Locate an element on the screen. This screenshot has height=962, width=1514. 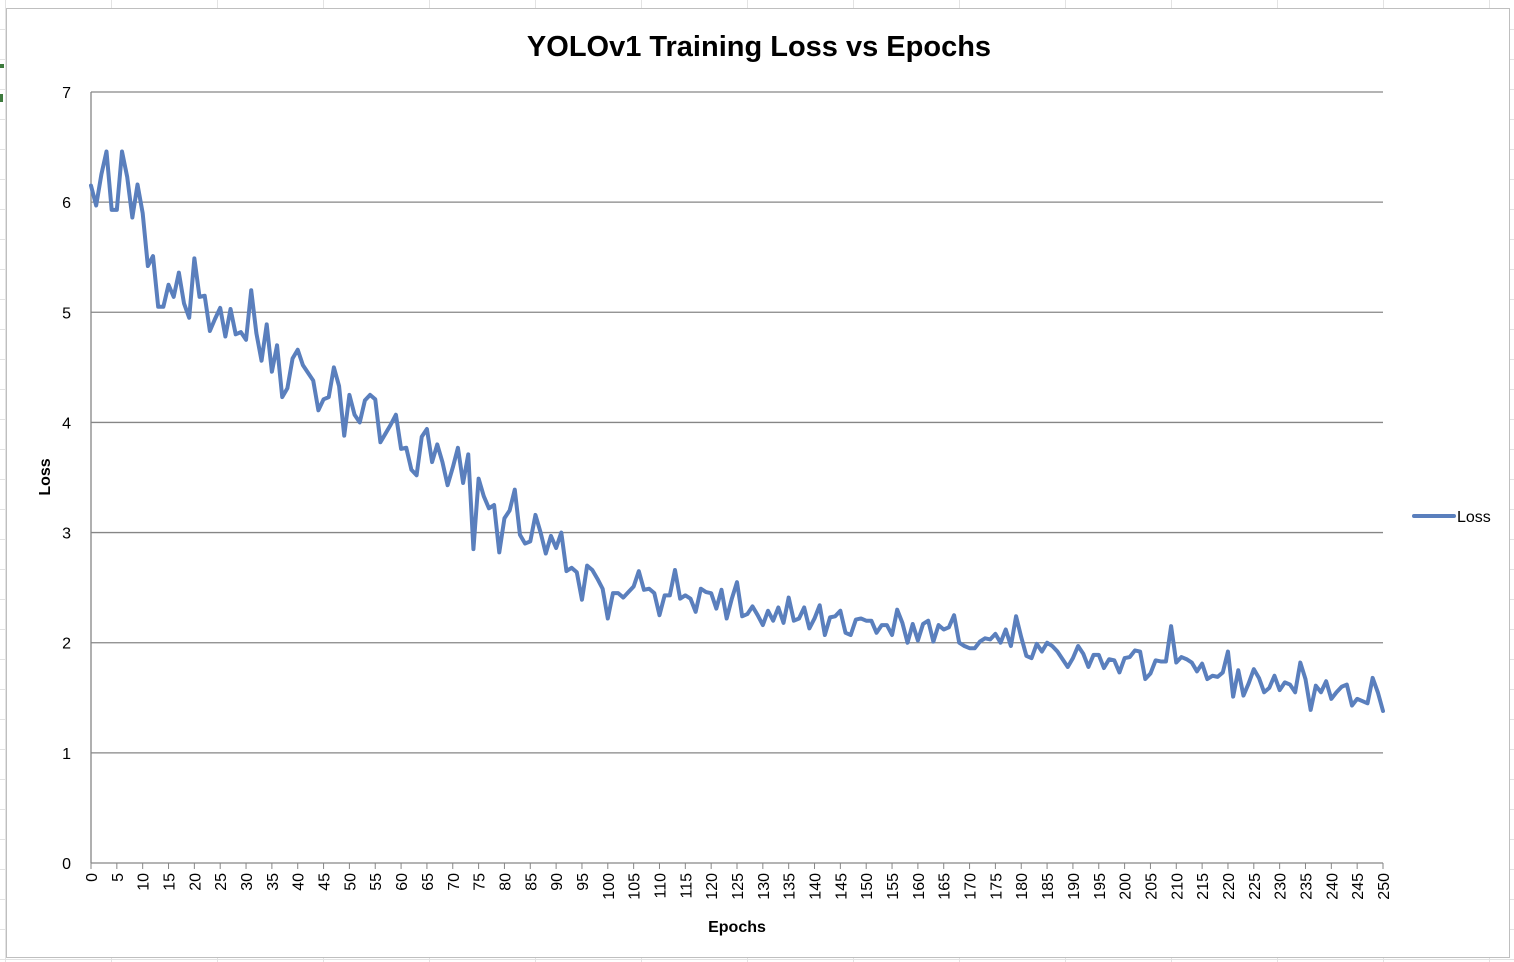
x-tick-label: 65 is located at coordinates (428, 882).